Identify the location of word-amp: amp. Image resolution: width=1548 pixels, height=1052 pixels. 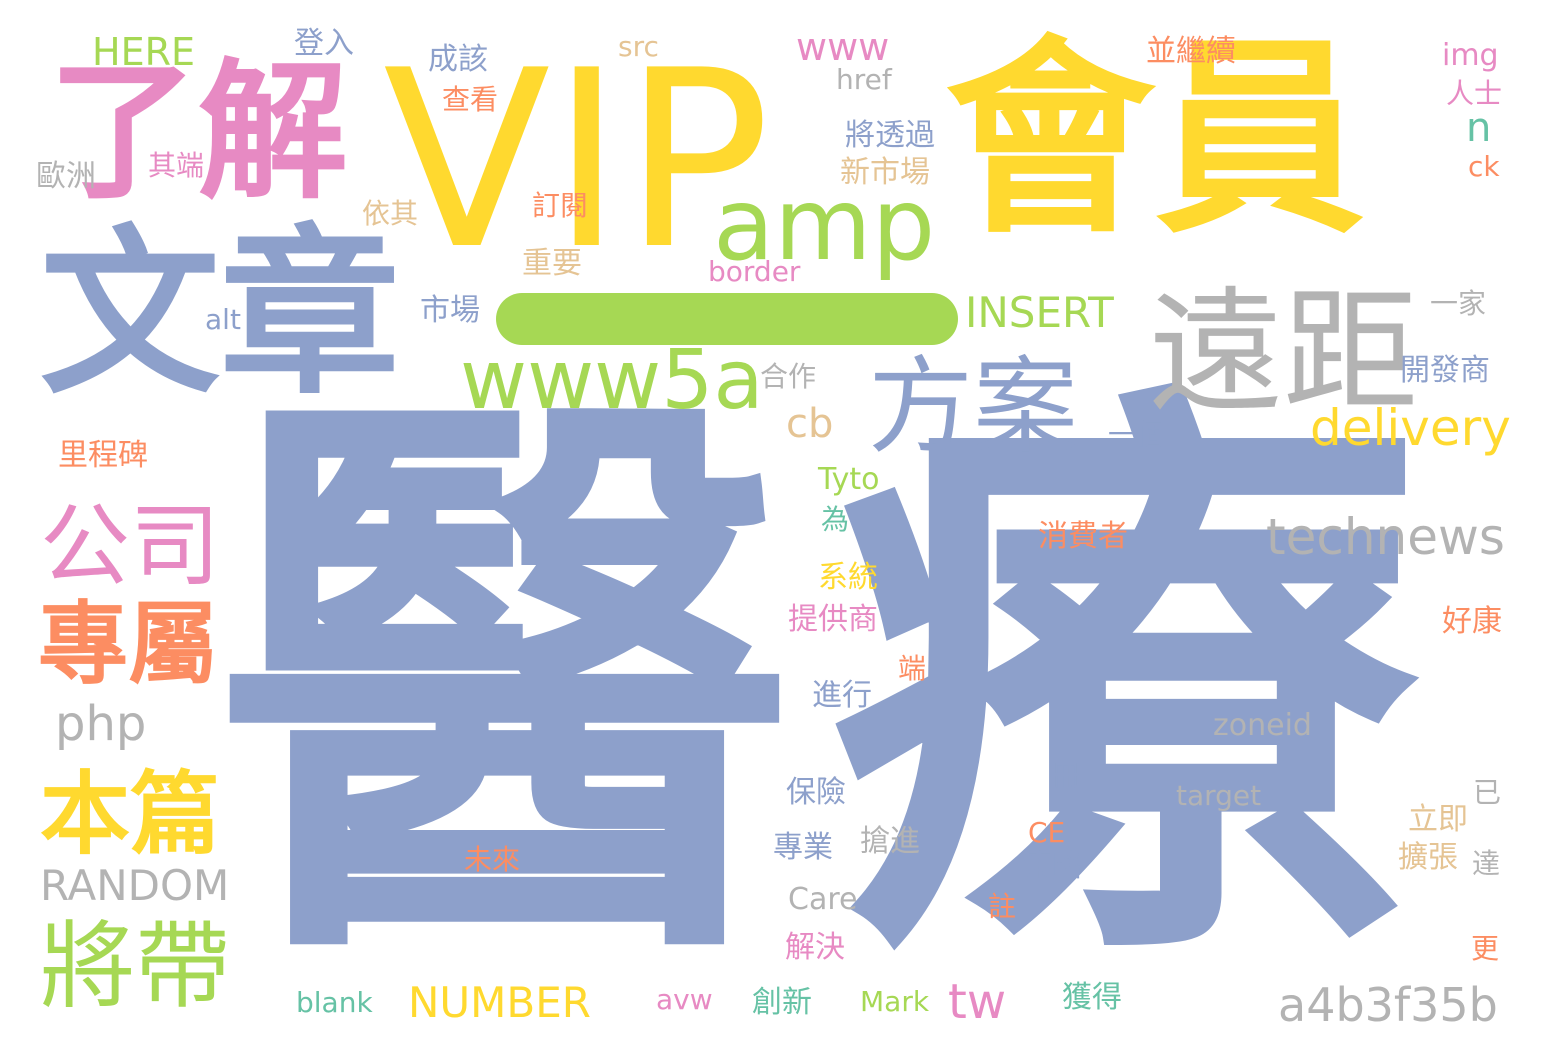
(824, 224).